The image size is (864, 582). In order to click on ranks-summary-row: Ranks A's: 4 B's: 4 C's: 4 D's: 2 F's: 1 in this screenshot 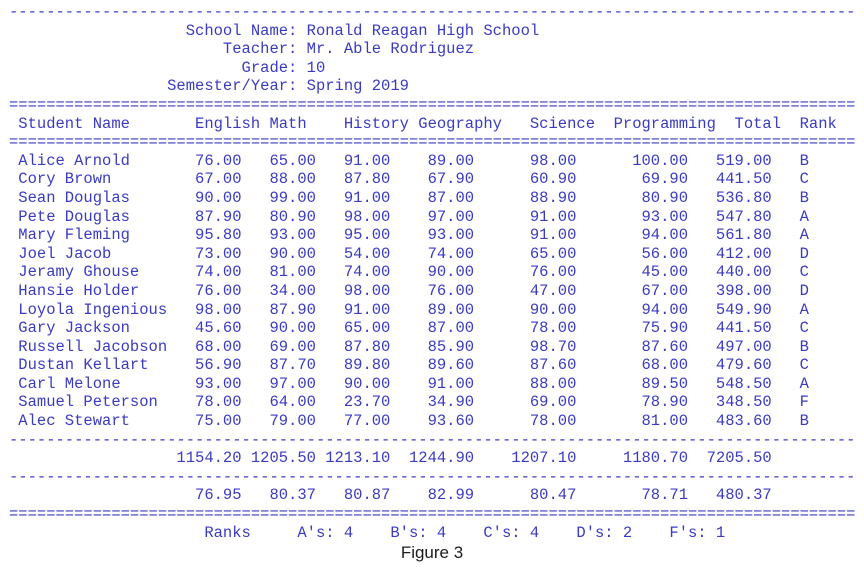, I will do `click(367, 532)`.